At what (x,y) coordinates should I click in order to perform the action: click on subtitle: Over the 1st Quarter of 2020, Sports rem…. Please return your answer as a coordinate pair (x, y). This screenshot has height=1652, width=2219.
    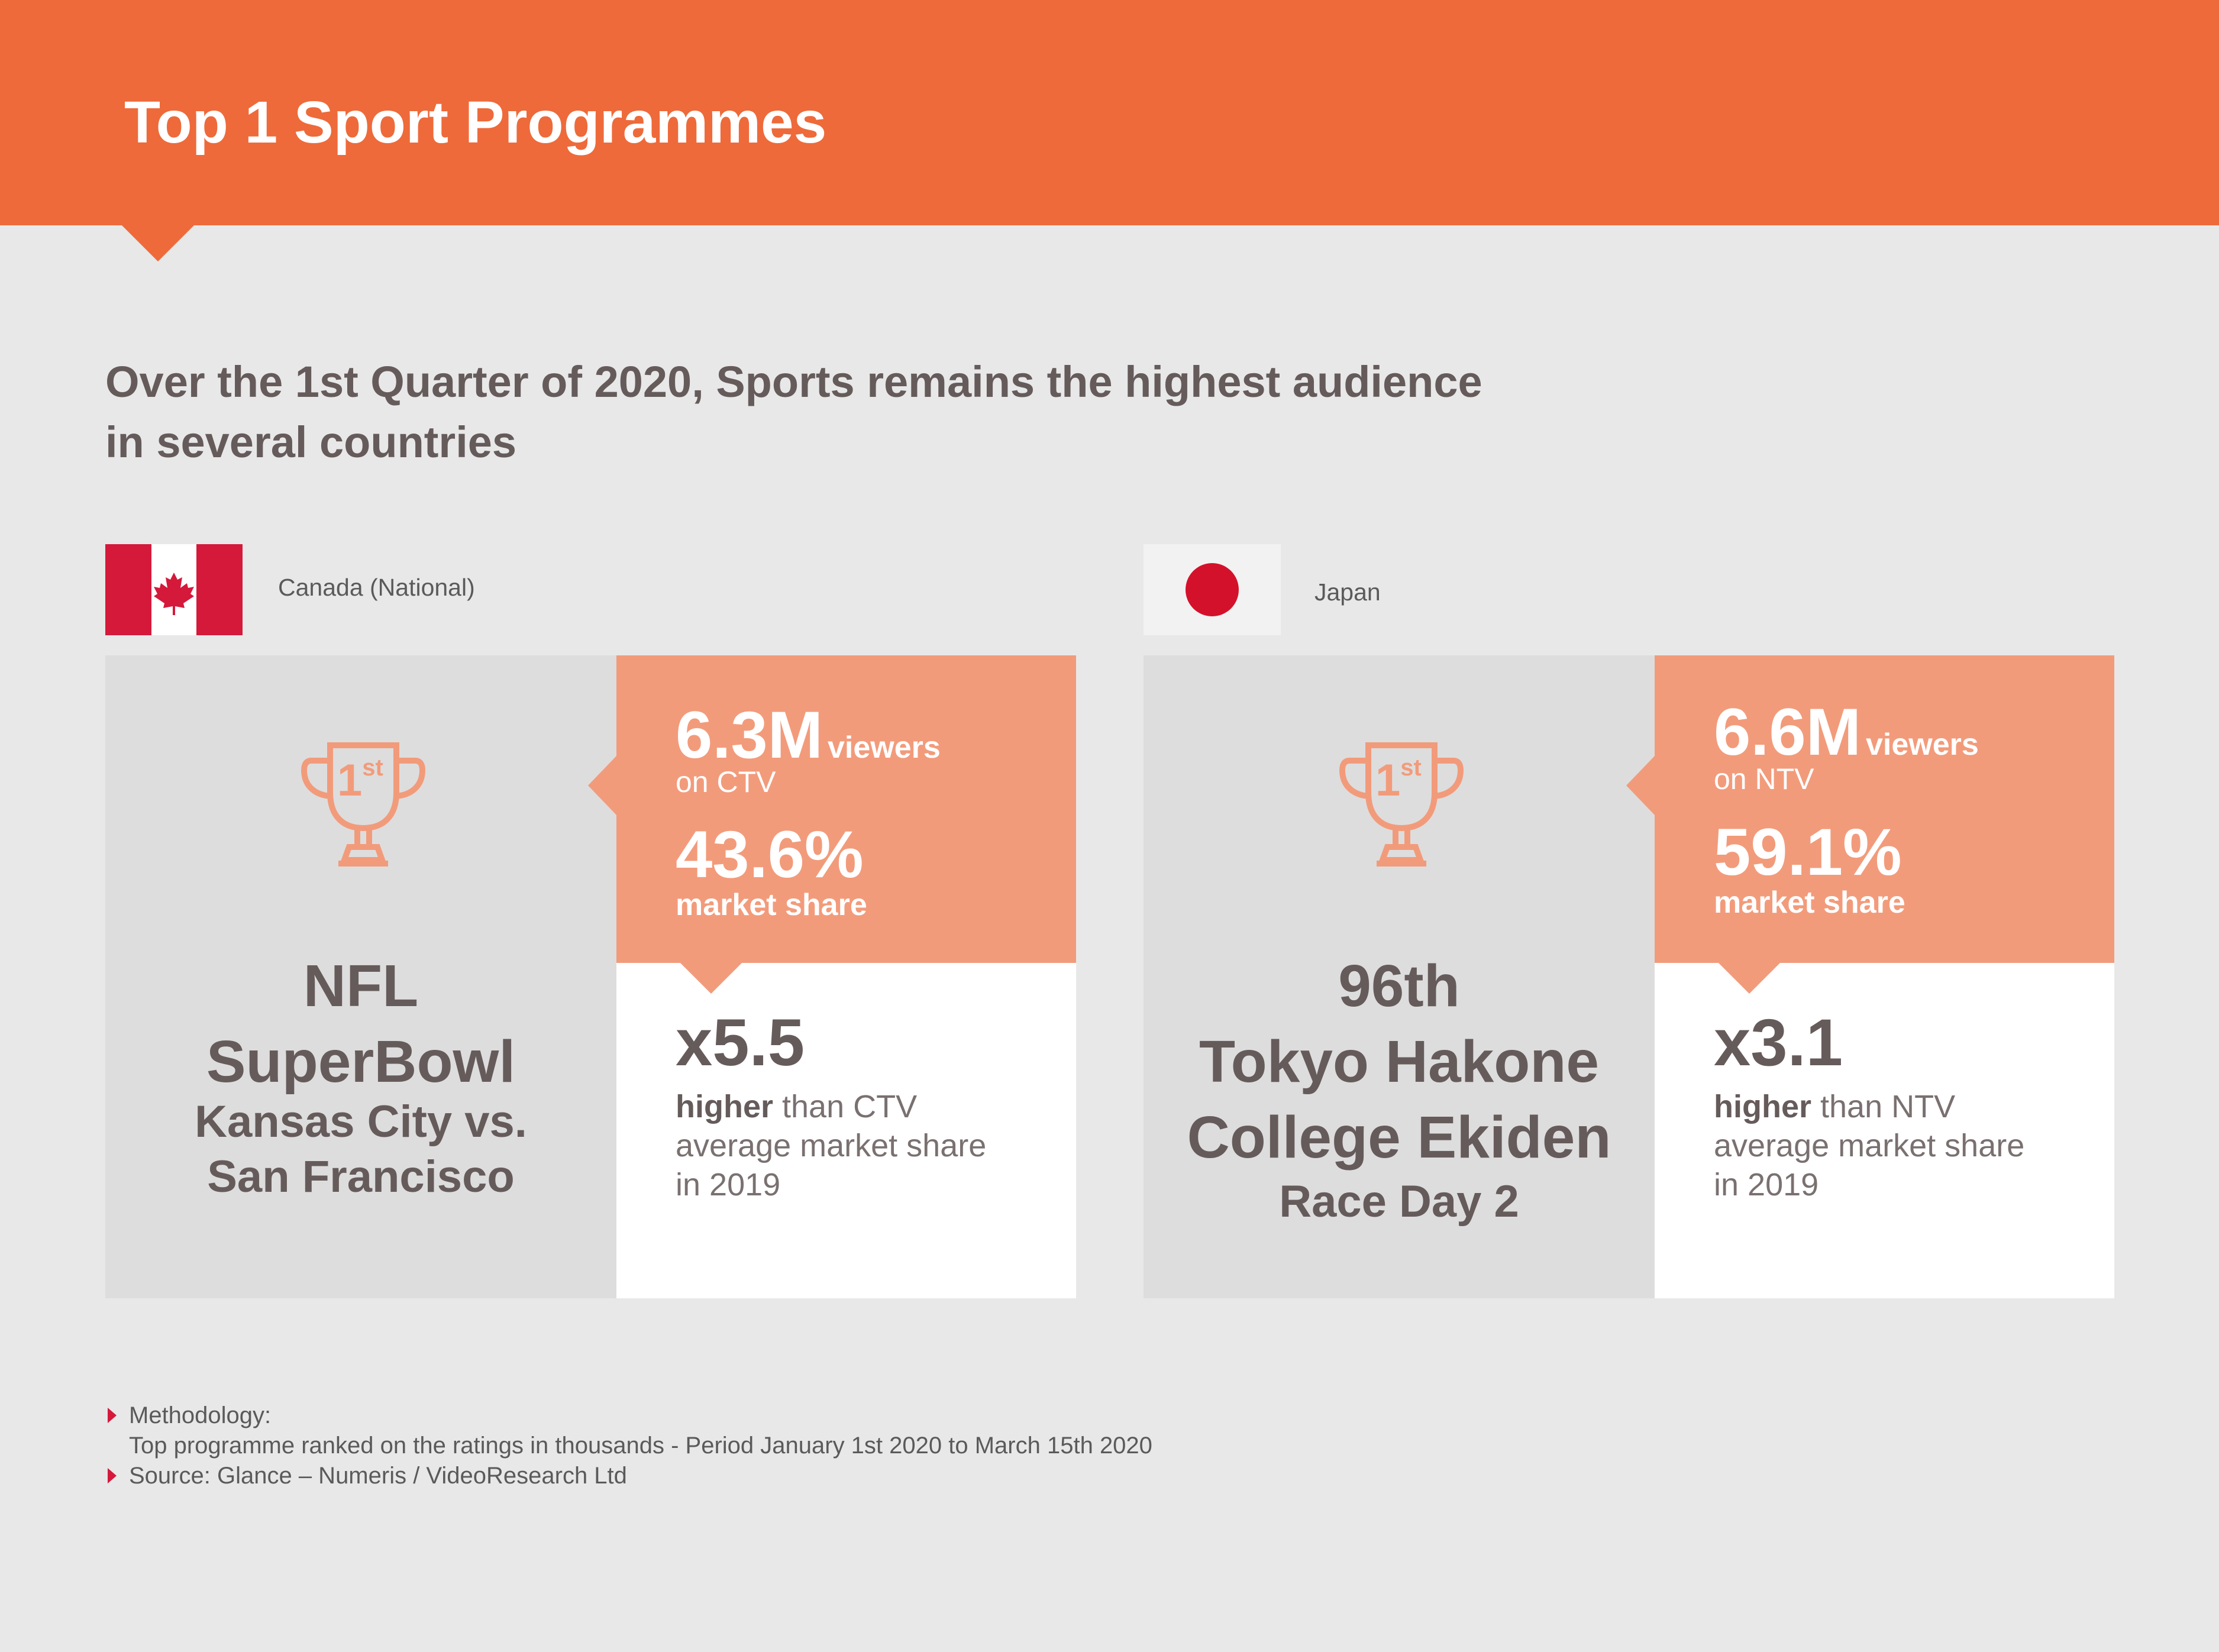
    Looking at the image, I should click on (992, 412).